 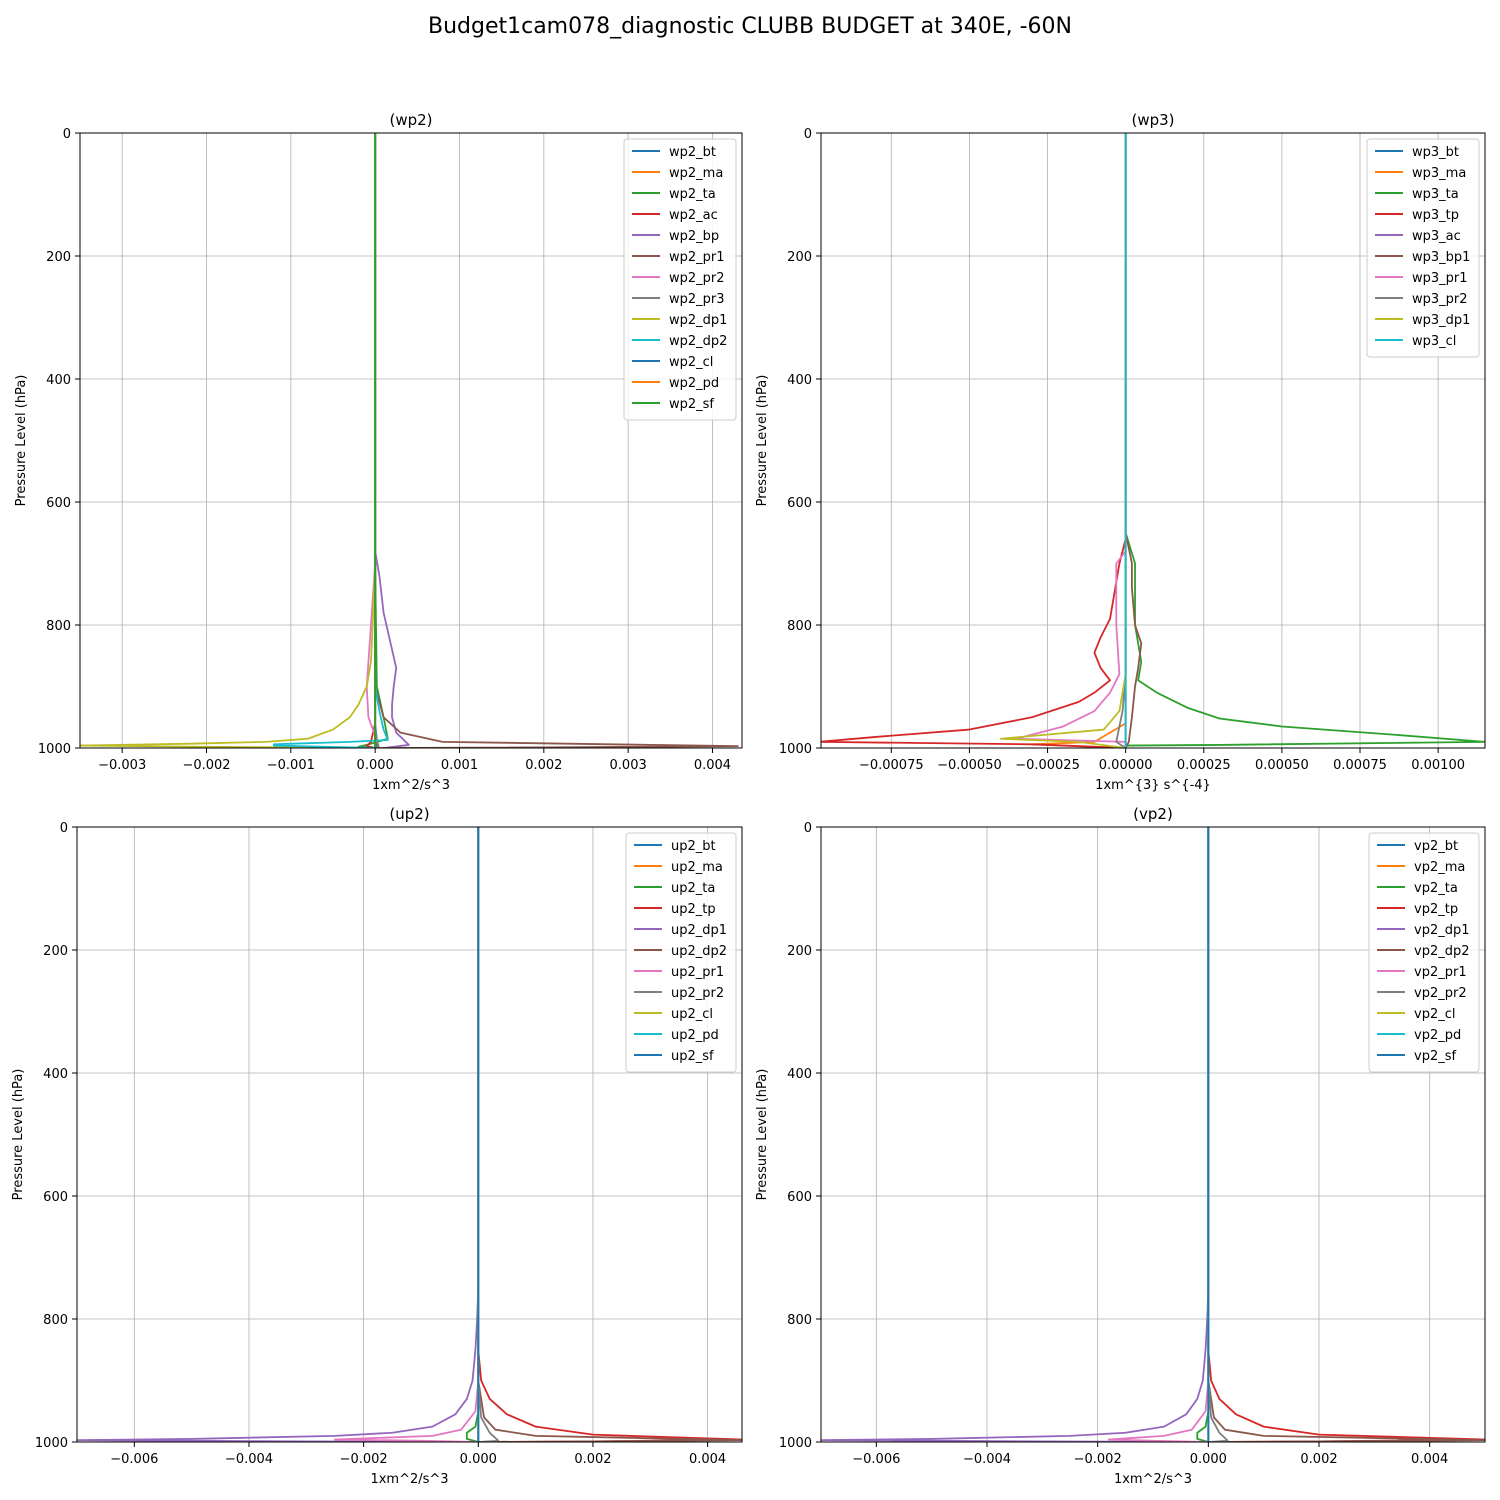 What do you see at coordinates (1015, 1134) in the screenshot?
I see `series-line-vp2_dp1` at bounding box center [1015, 1134].